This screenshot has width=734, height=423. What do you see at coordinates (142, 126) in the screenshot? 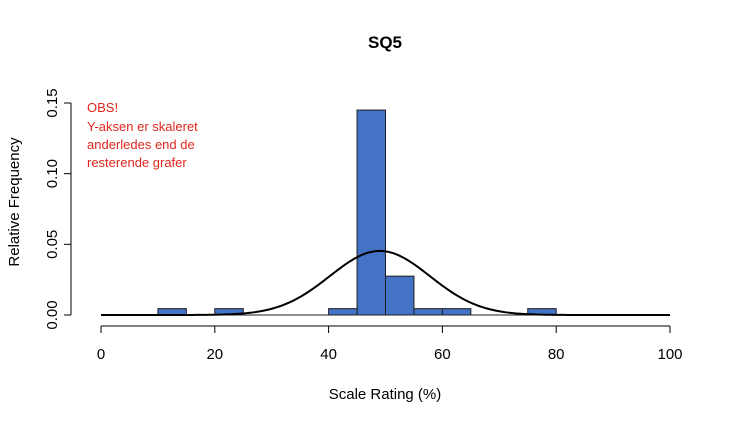
I see `annotation-line-2: Y-aksen er skaleret` at bounding box center [142, 126].